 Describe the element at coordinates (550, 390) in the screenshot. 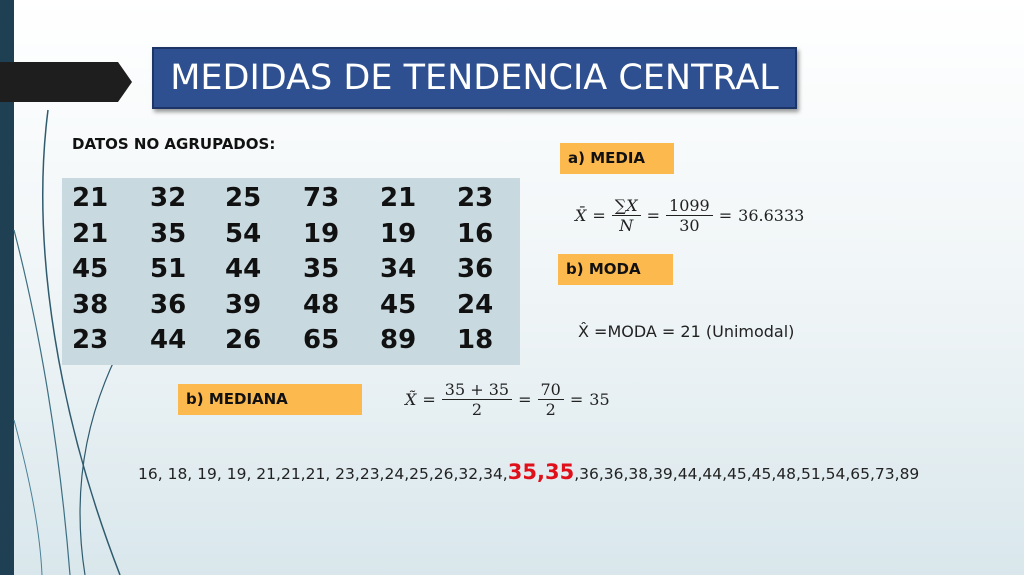

I see `numerator: 70` at that location.